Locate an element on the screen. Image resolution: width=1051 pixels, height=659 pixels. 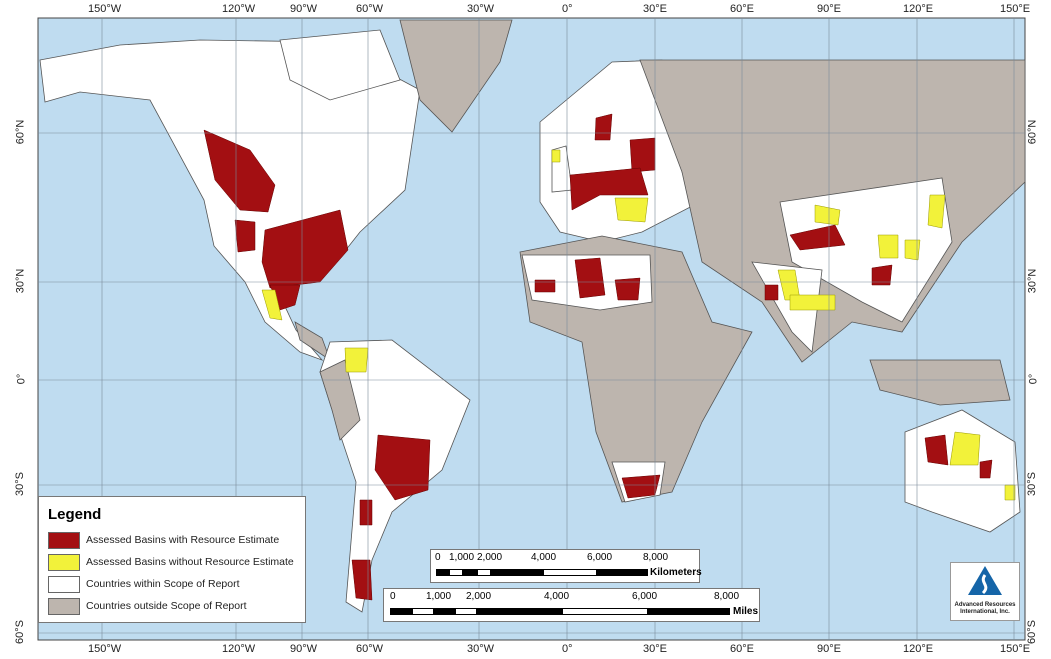
basin-uk-yellow is located at coordinates (556, 156).